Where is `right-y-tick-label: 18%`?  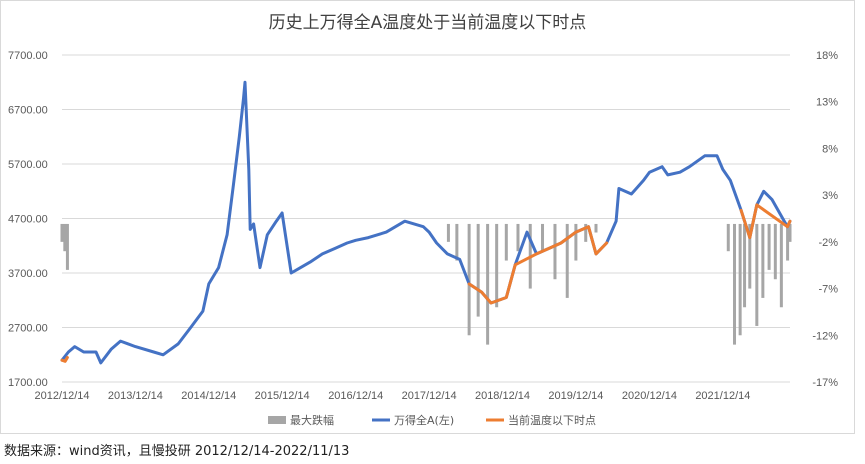
right-y-tick-label: 18% is located at coordinates (827, 56).